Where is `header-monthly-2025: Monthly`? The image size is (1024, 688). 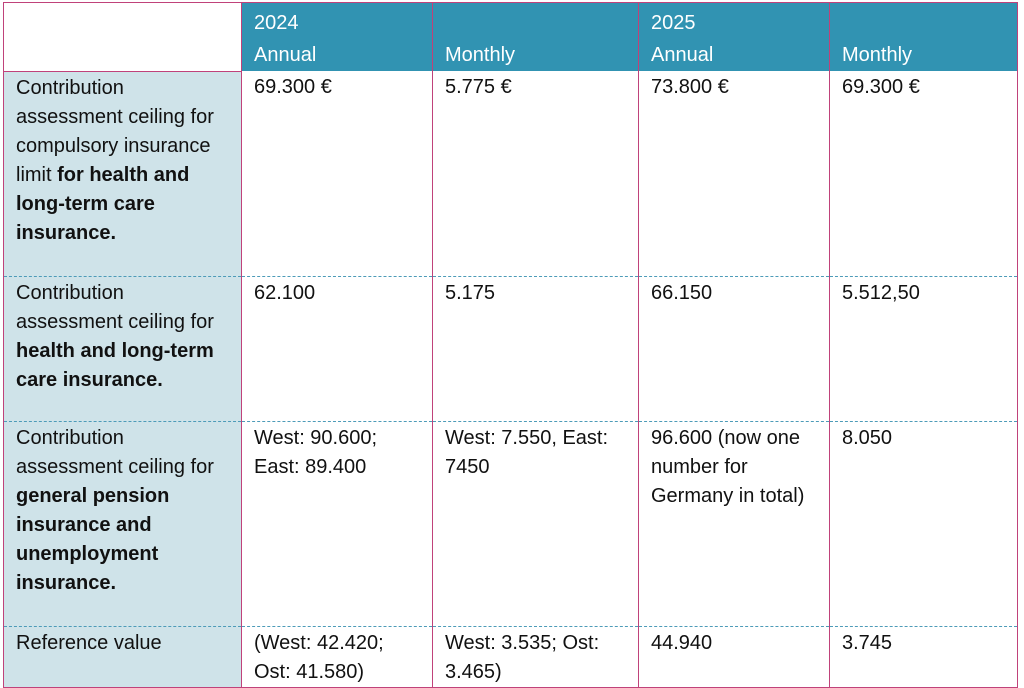
header-monthly-2025: Monthly is located at coordinates (877, 55).